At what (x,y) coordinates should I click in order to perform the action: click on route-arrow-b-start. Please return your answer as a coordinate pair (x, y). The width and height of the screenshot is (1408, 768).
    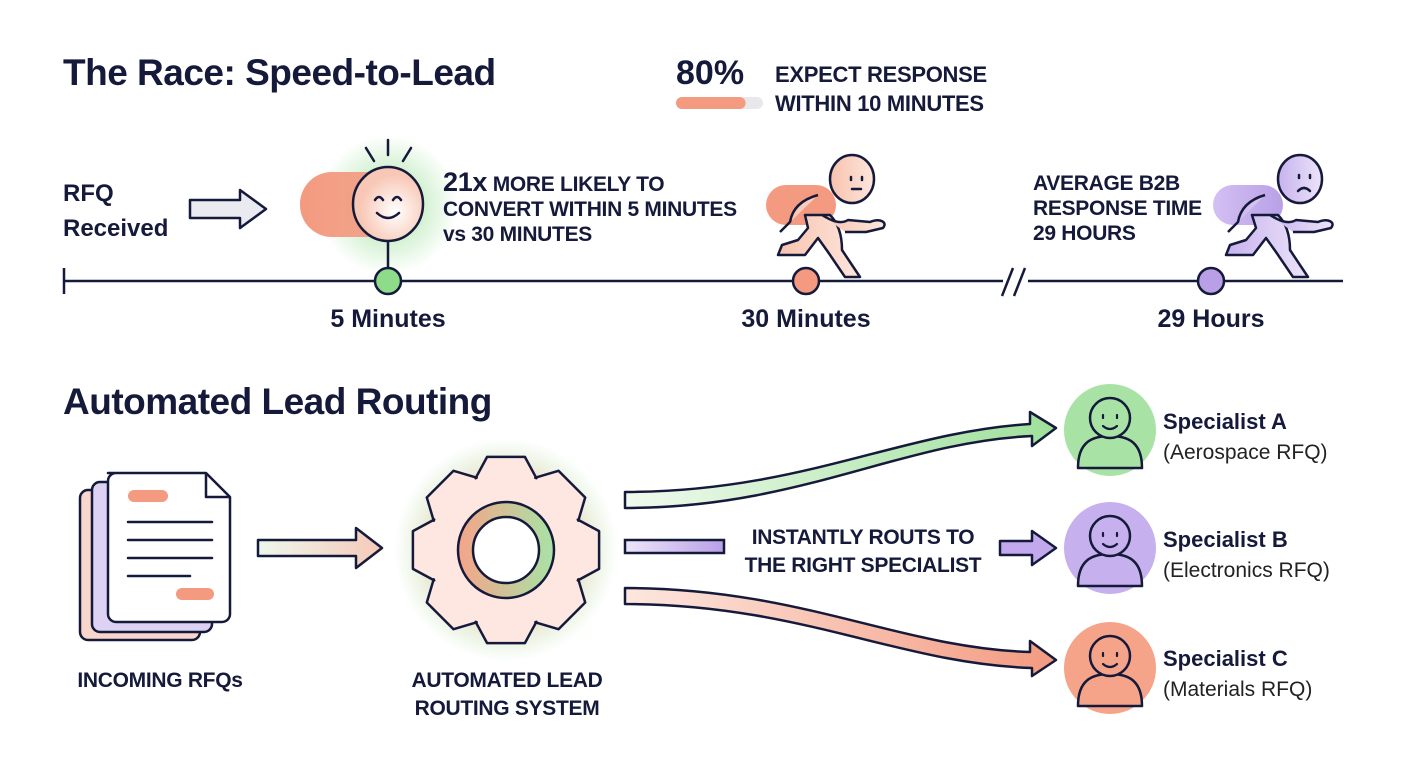
    Looking at the image, I should click on (674, 546).